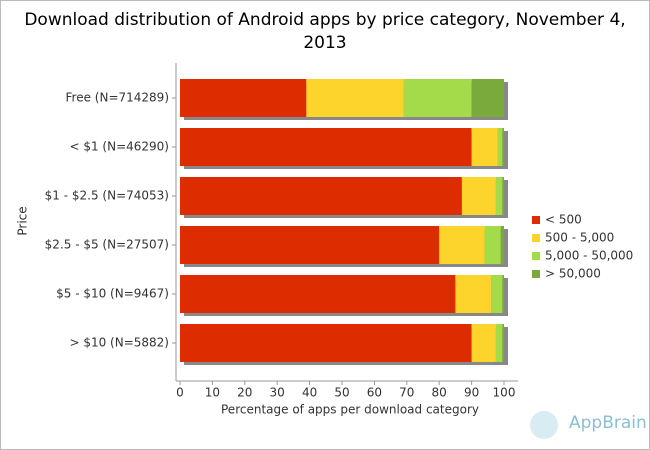 This screenshot has height=450, width=650. Describe the element at coordinates (117, 98) in the screenshot. I see `y-tick-label: Free (N=714289)` at that location.